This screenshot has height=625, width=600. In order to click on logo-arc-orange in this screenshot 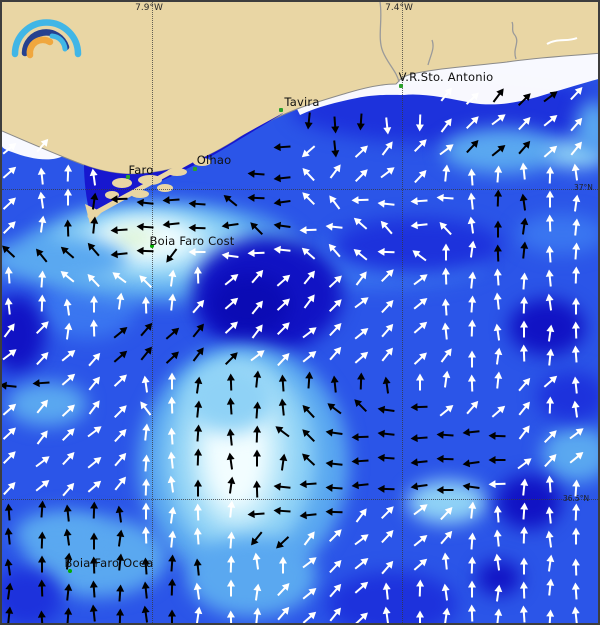, I will do `click(40, 47)`.